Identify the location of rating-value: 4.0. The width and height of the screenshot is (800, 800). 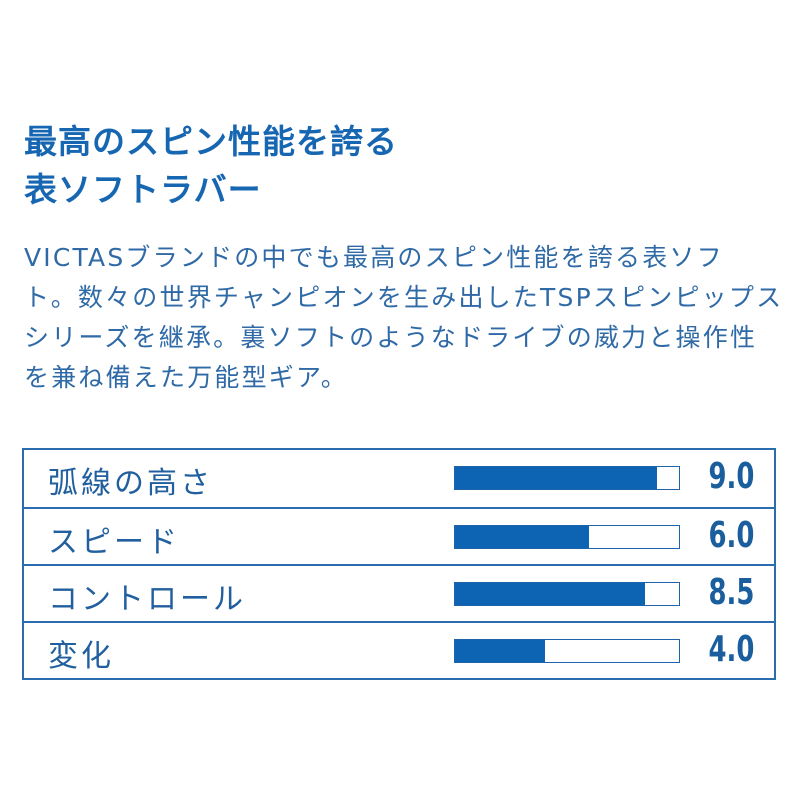
(731, 649).